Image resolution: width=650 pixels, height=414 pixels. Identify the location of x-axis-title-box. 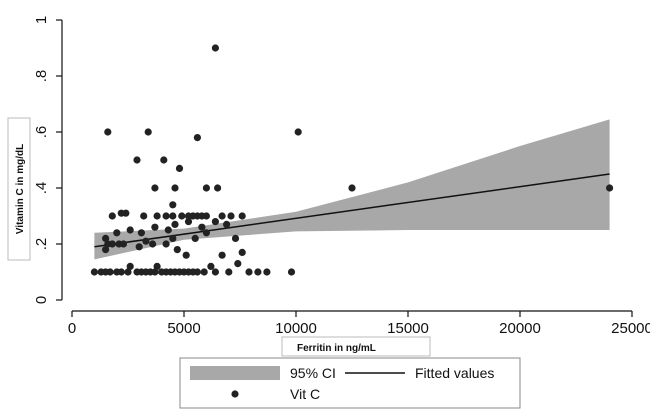
(356, 346).